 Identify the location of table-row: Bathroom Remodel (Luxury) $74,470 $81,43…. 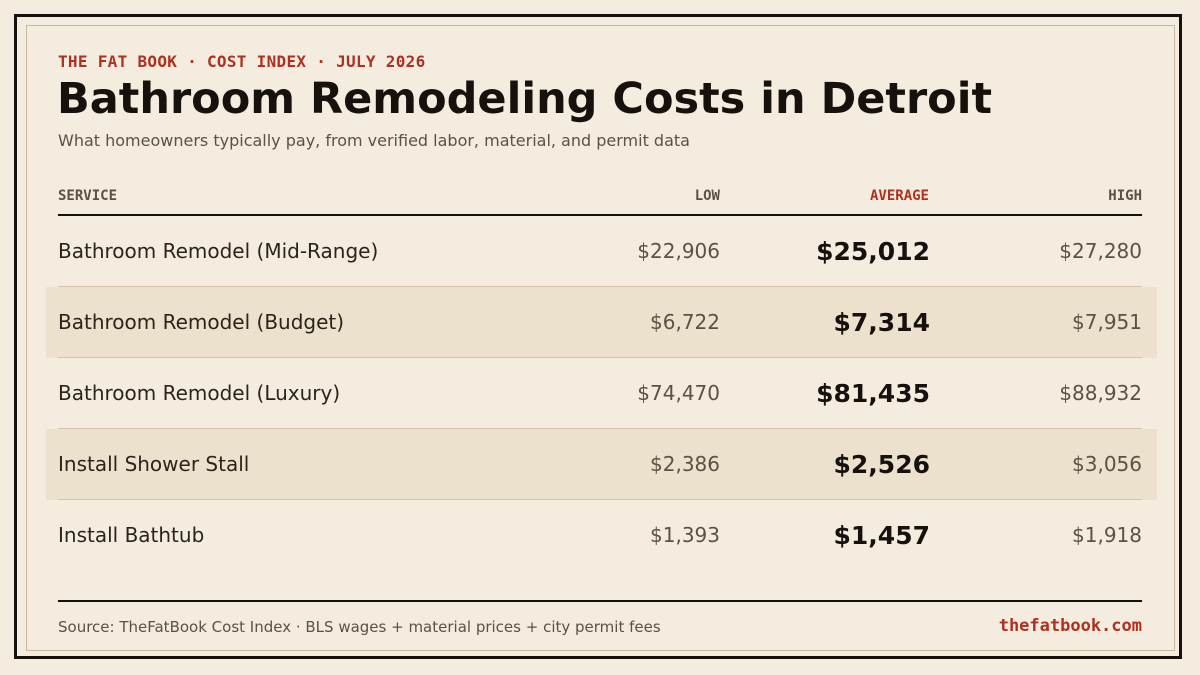
(601, 393).